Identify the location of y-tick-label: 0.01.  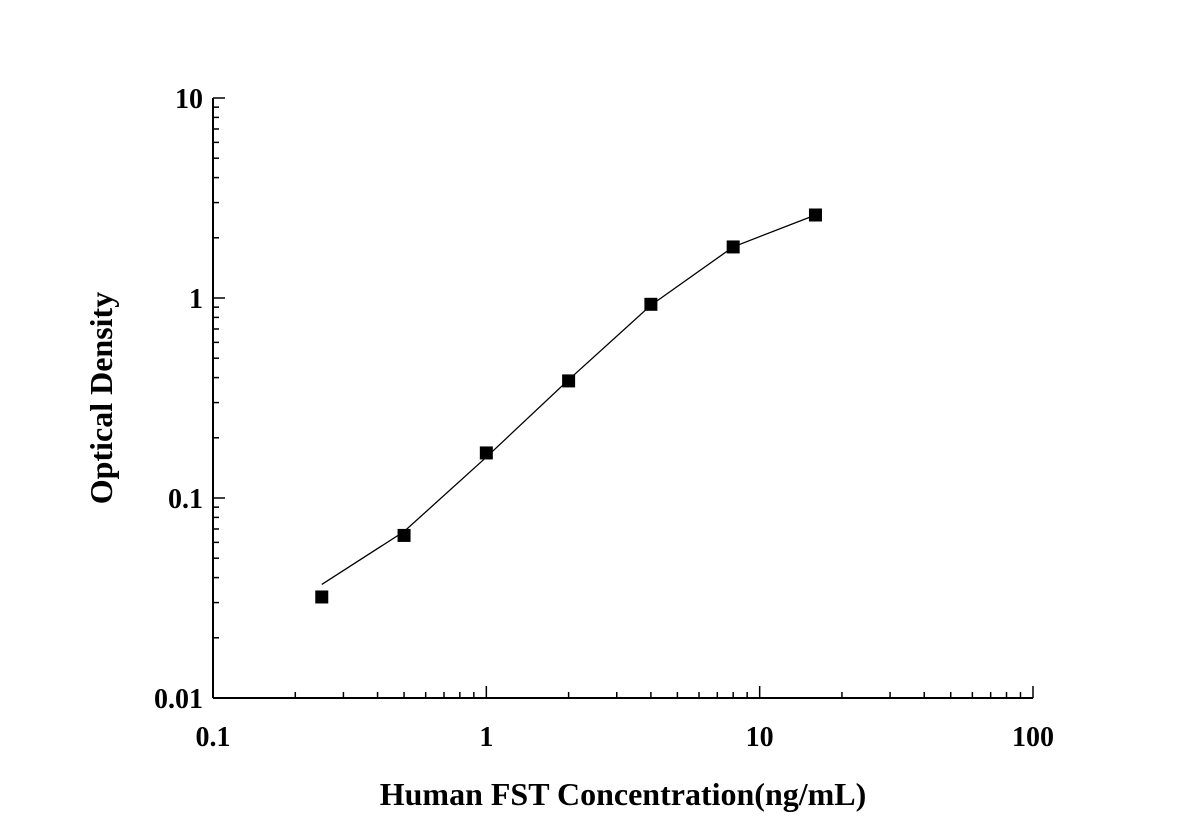
(178, 699).